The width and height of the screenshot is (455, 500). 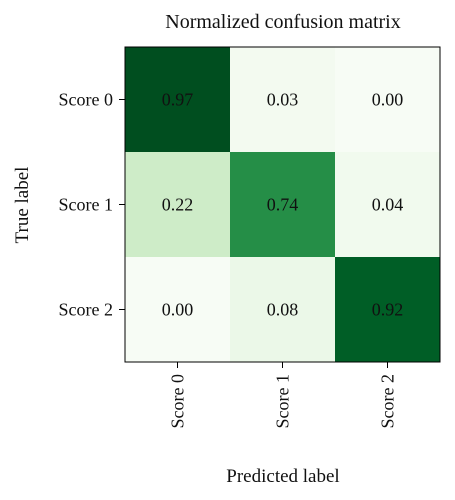 I want to click on heatmap-cell-r0-c1, so click(x=282, y=99).